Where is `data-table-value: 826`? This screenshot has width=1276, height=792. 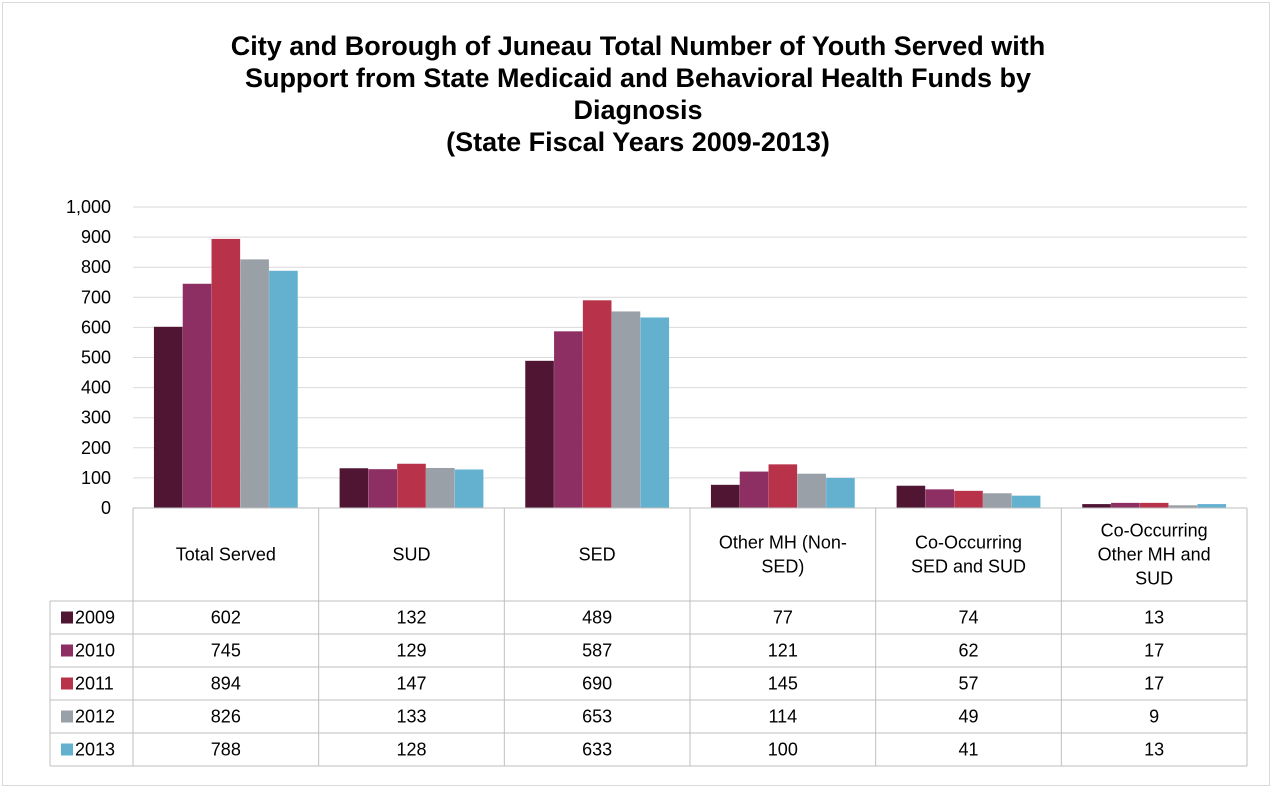
data-table-value: 826 is located at coordinates (226, 717).